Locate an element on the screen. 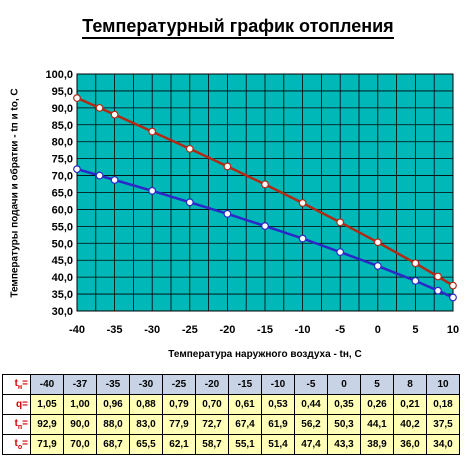  y-tick-label: 70,0 is located at coordinates (62, 177).